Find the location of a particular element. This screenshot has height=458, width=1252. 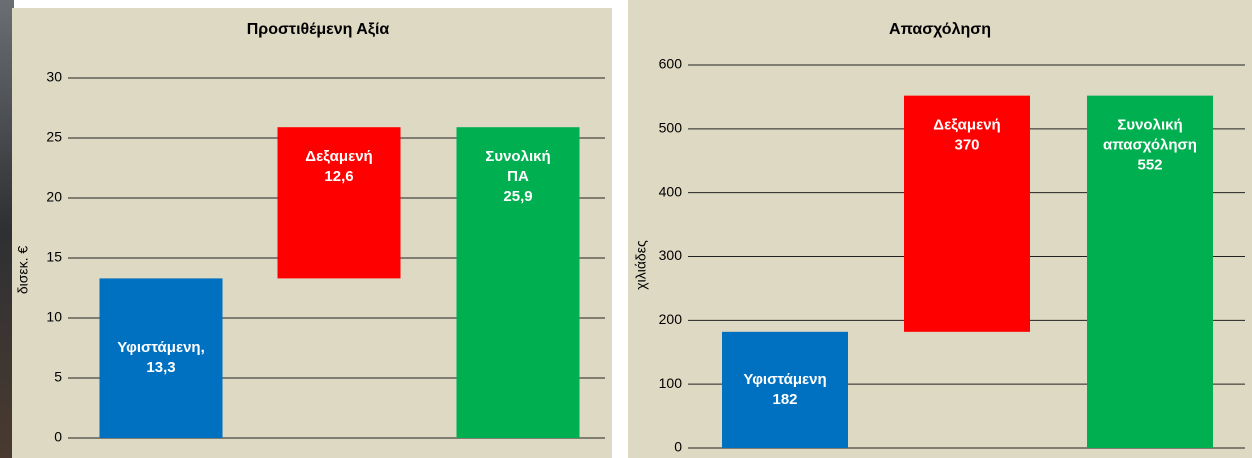

y-tick-label: 20 is located at coordinates (54, 197).